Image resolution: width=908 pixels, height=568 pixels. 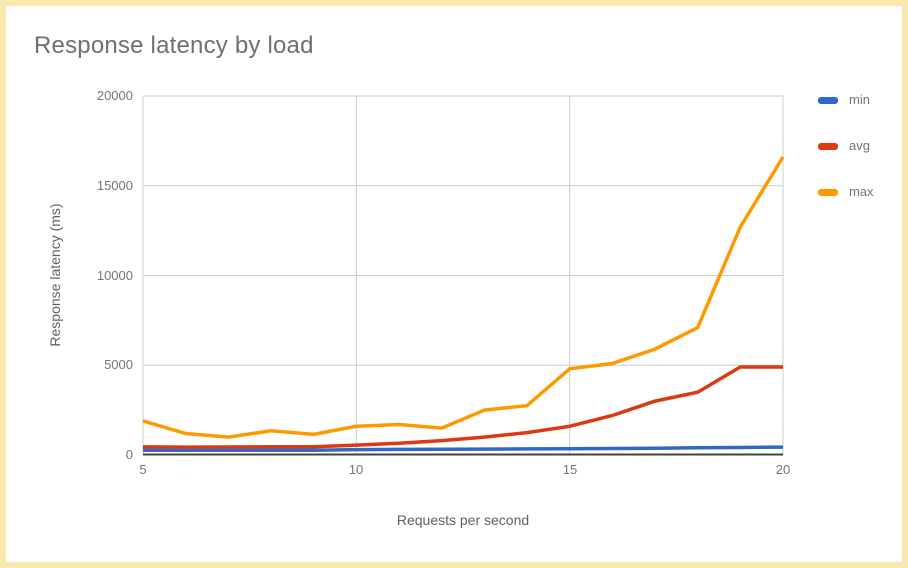 I want to click on y-tick-10000: 10000, so click(x=114, y=275).